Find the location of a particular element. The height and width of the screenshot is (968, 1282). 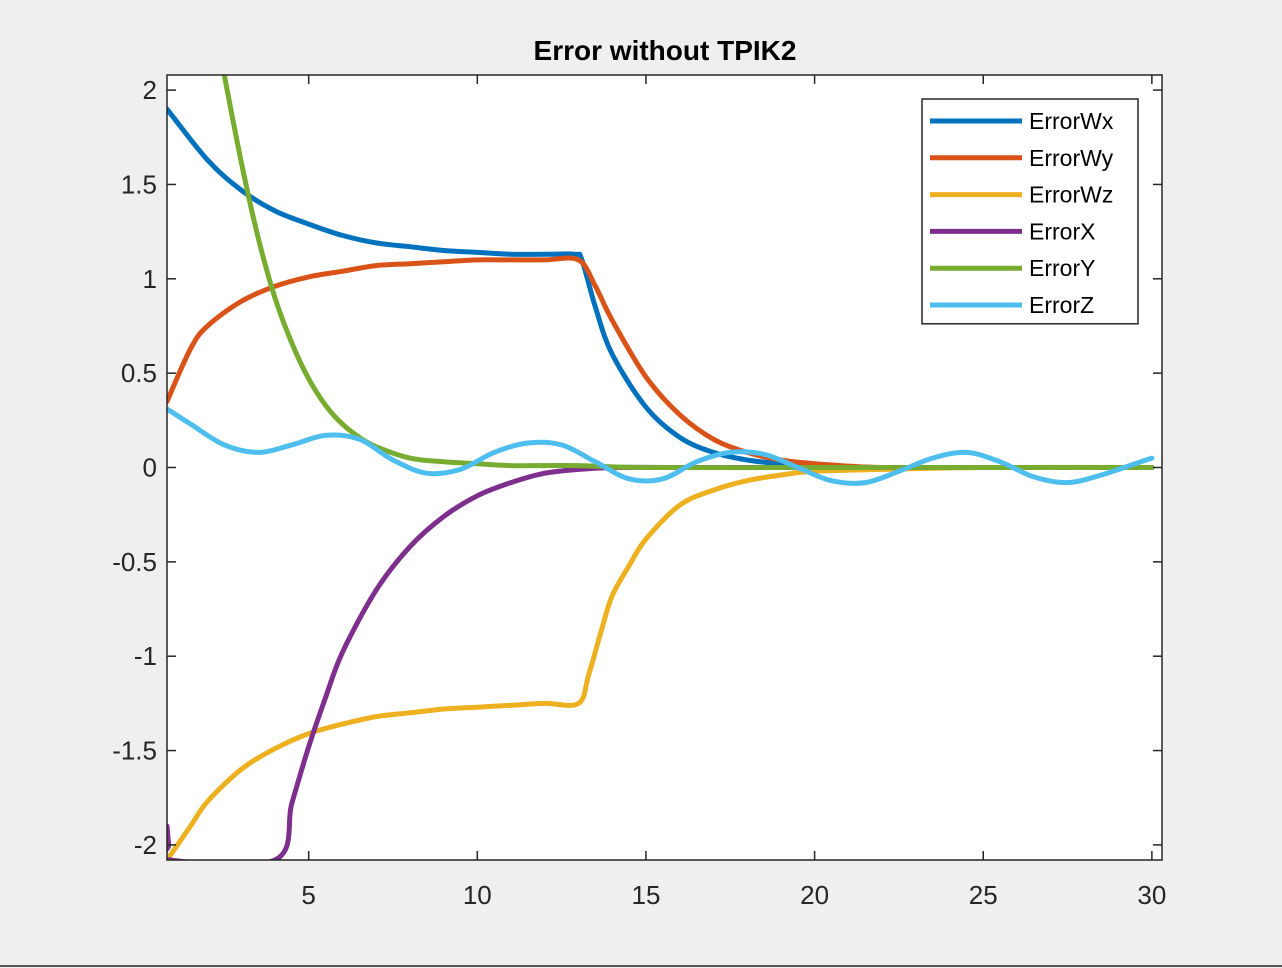

y-tick-label: 2 is located at coordinates (150, 90).